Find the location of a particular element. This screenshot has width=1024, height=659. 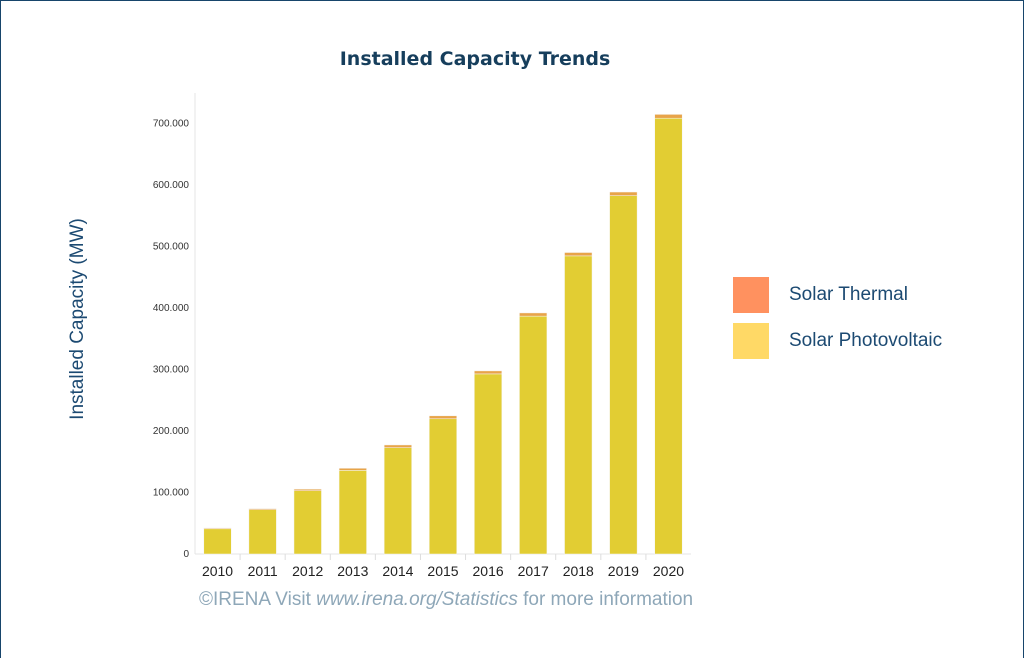

y-tick-label: 700.000 is located at coordinates (171, 124).